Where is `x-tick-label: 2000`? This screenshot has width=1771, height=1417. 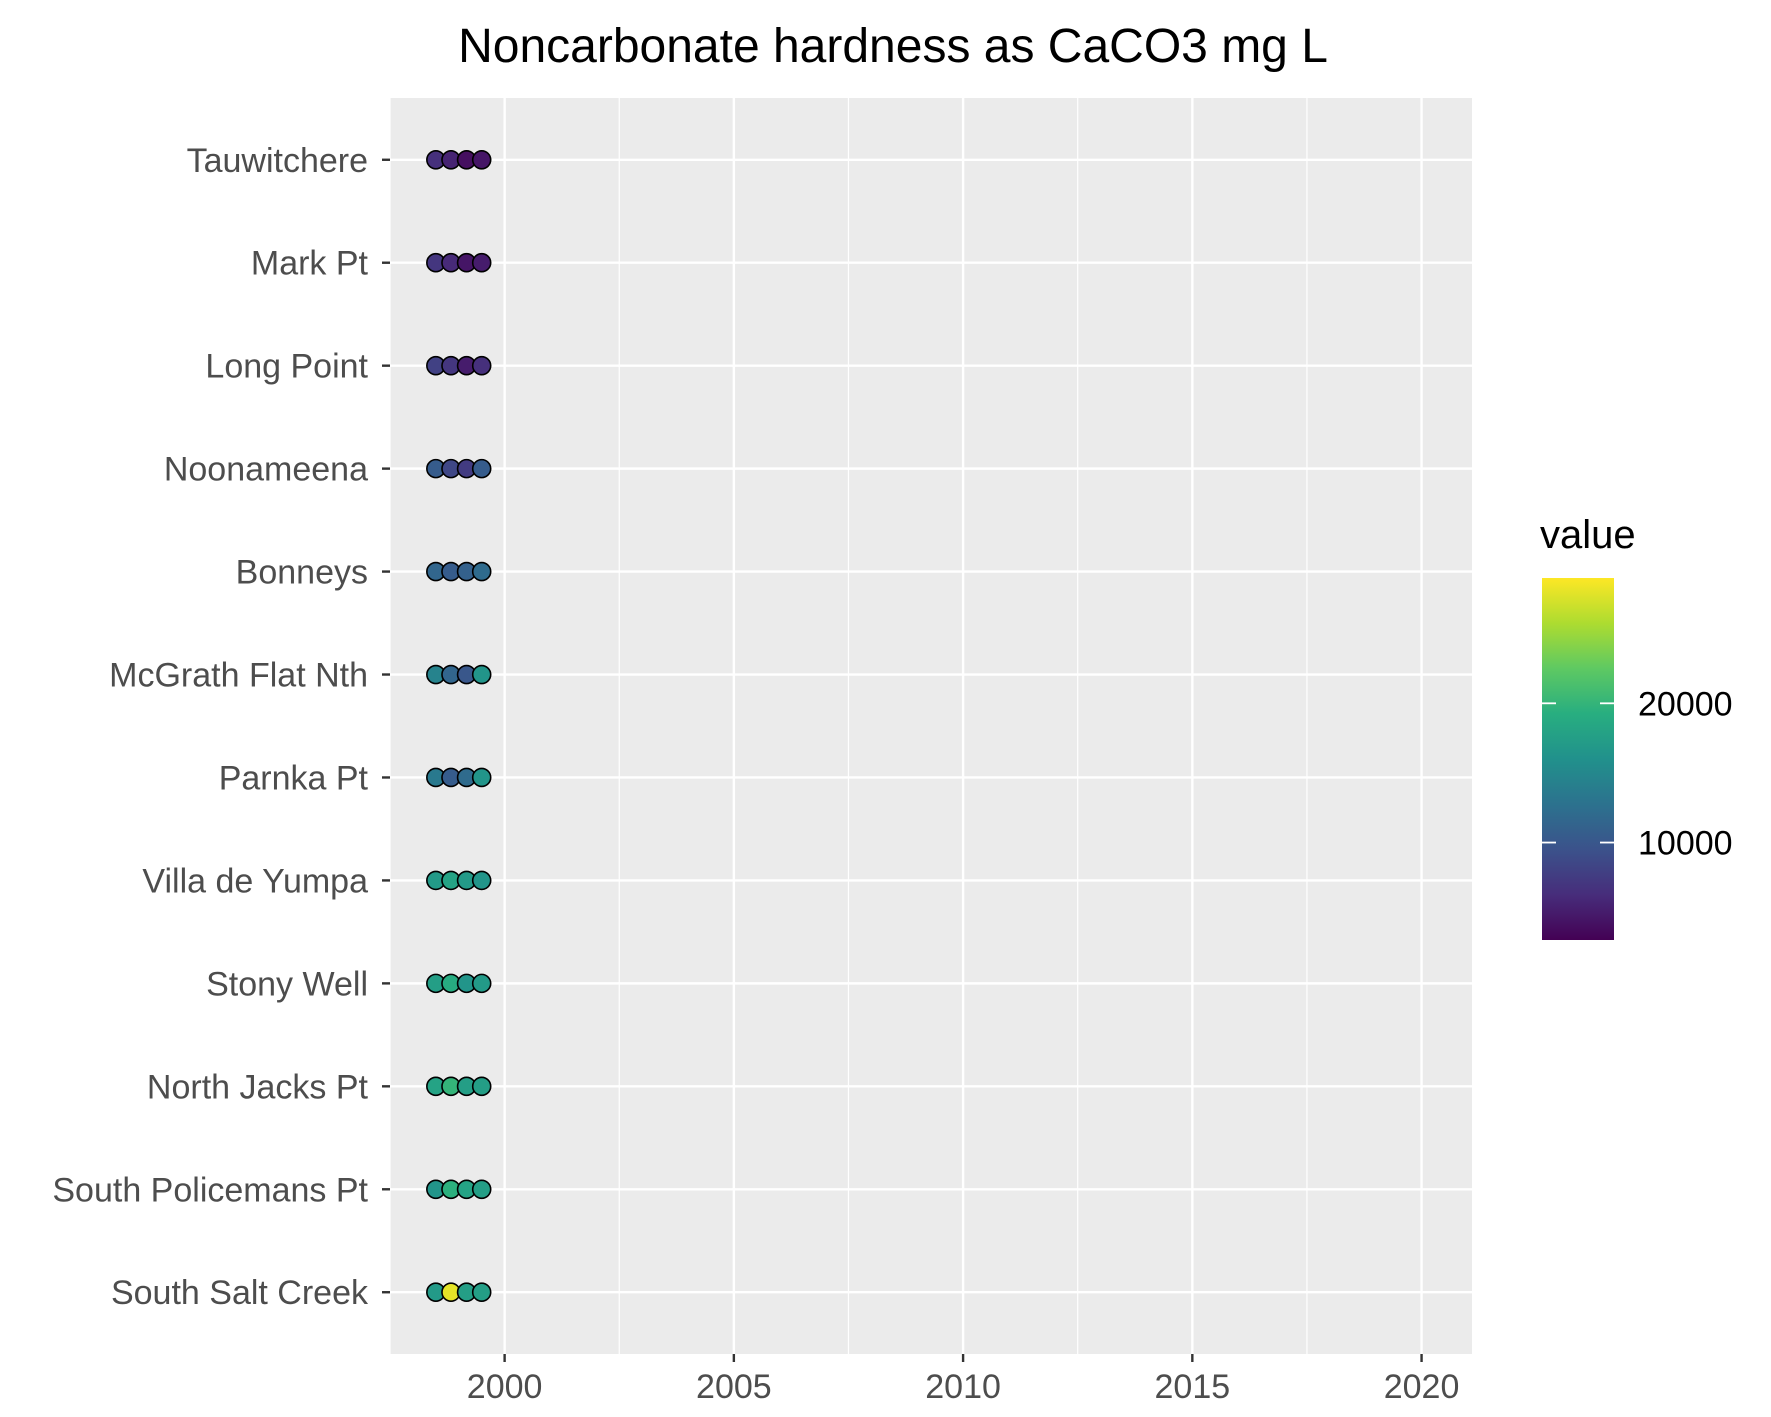
x-tick-label: 2000 is located at coordinates (505, 1387).